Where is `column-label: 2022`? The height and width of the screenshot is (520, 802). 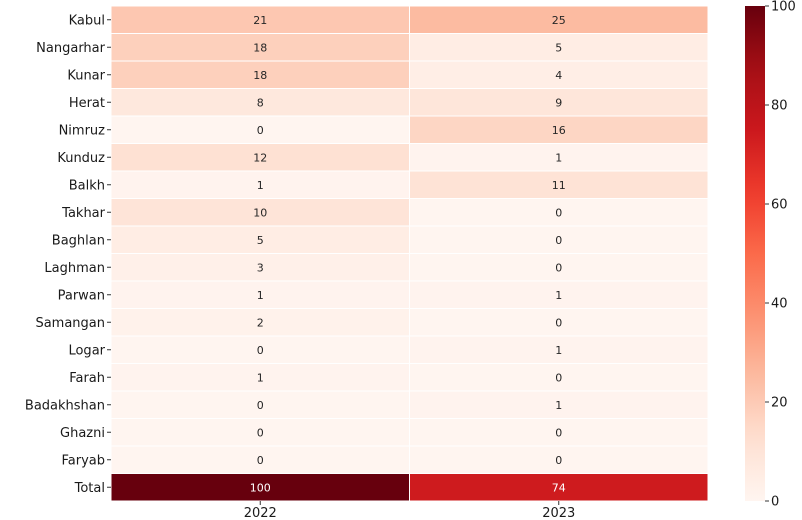
column-label: 2022 is located at coordinates (260, 513).